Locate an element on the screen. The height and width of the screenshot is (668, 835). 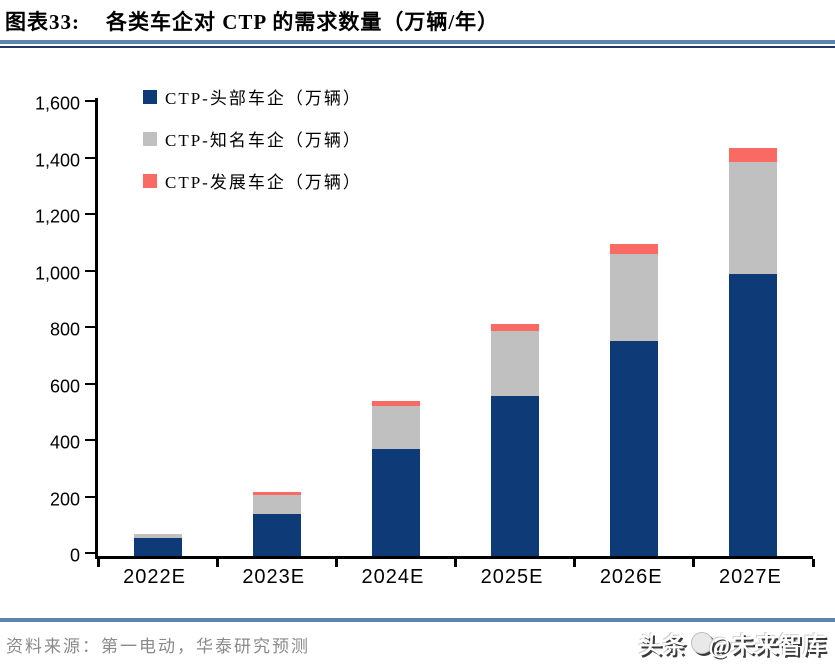
legend-item: CTP-发展车企（万辆） is located at coordinates (252, 180).